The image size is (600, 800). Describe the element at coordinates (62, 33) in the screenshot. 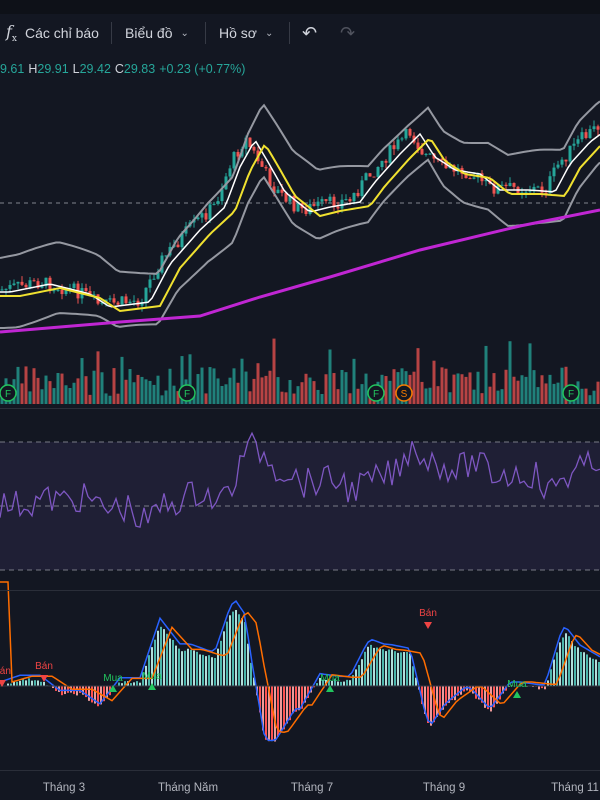

I see `indicators-label: Các chỉ báo` at that location.